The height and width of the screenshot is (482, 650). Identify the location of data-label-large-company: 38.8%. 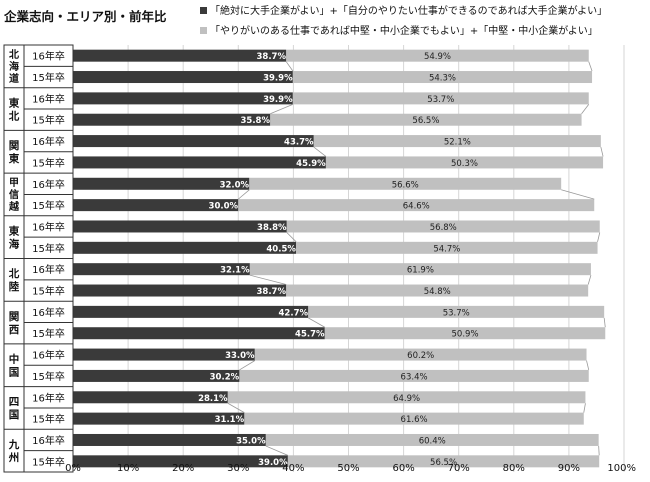
(272, 228).